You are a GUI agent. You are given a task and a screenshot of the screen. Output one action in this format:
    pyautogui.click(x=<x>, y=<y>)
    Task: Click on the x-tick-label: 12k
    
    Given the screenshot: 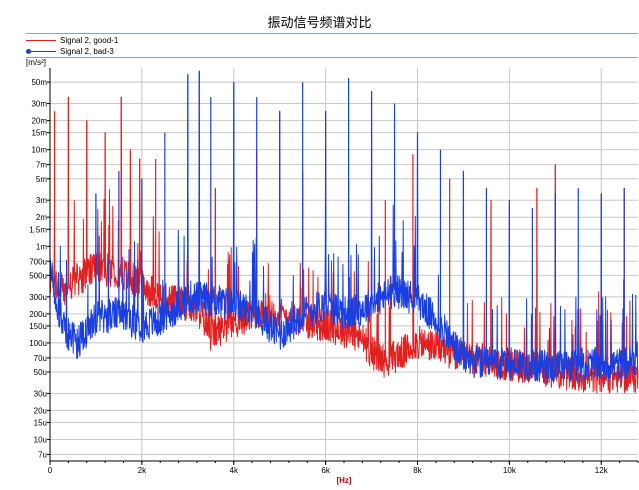 What is the action you would take?
    pyautogui.click(x=602, y=470)
    